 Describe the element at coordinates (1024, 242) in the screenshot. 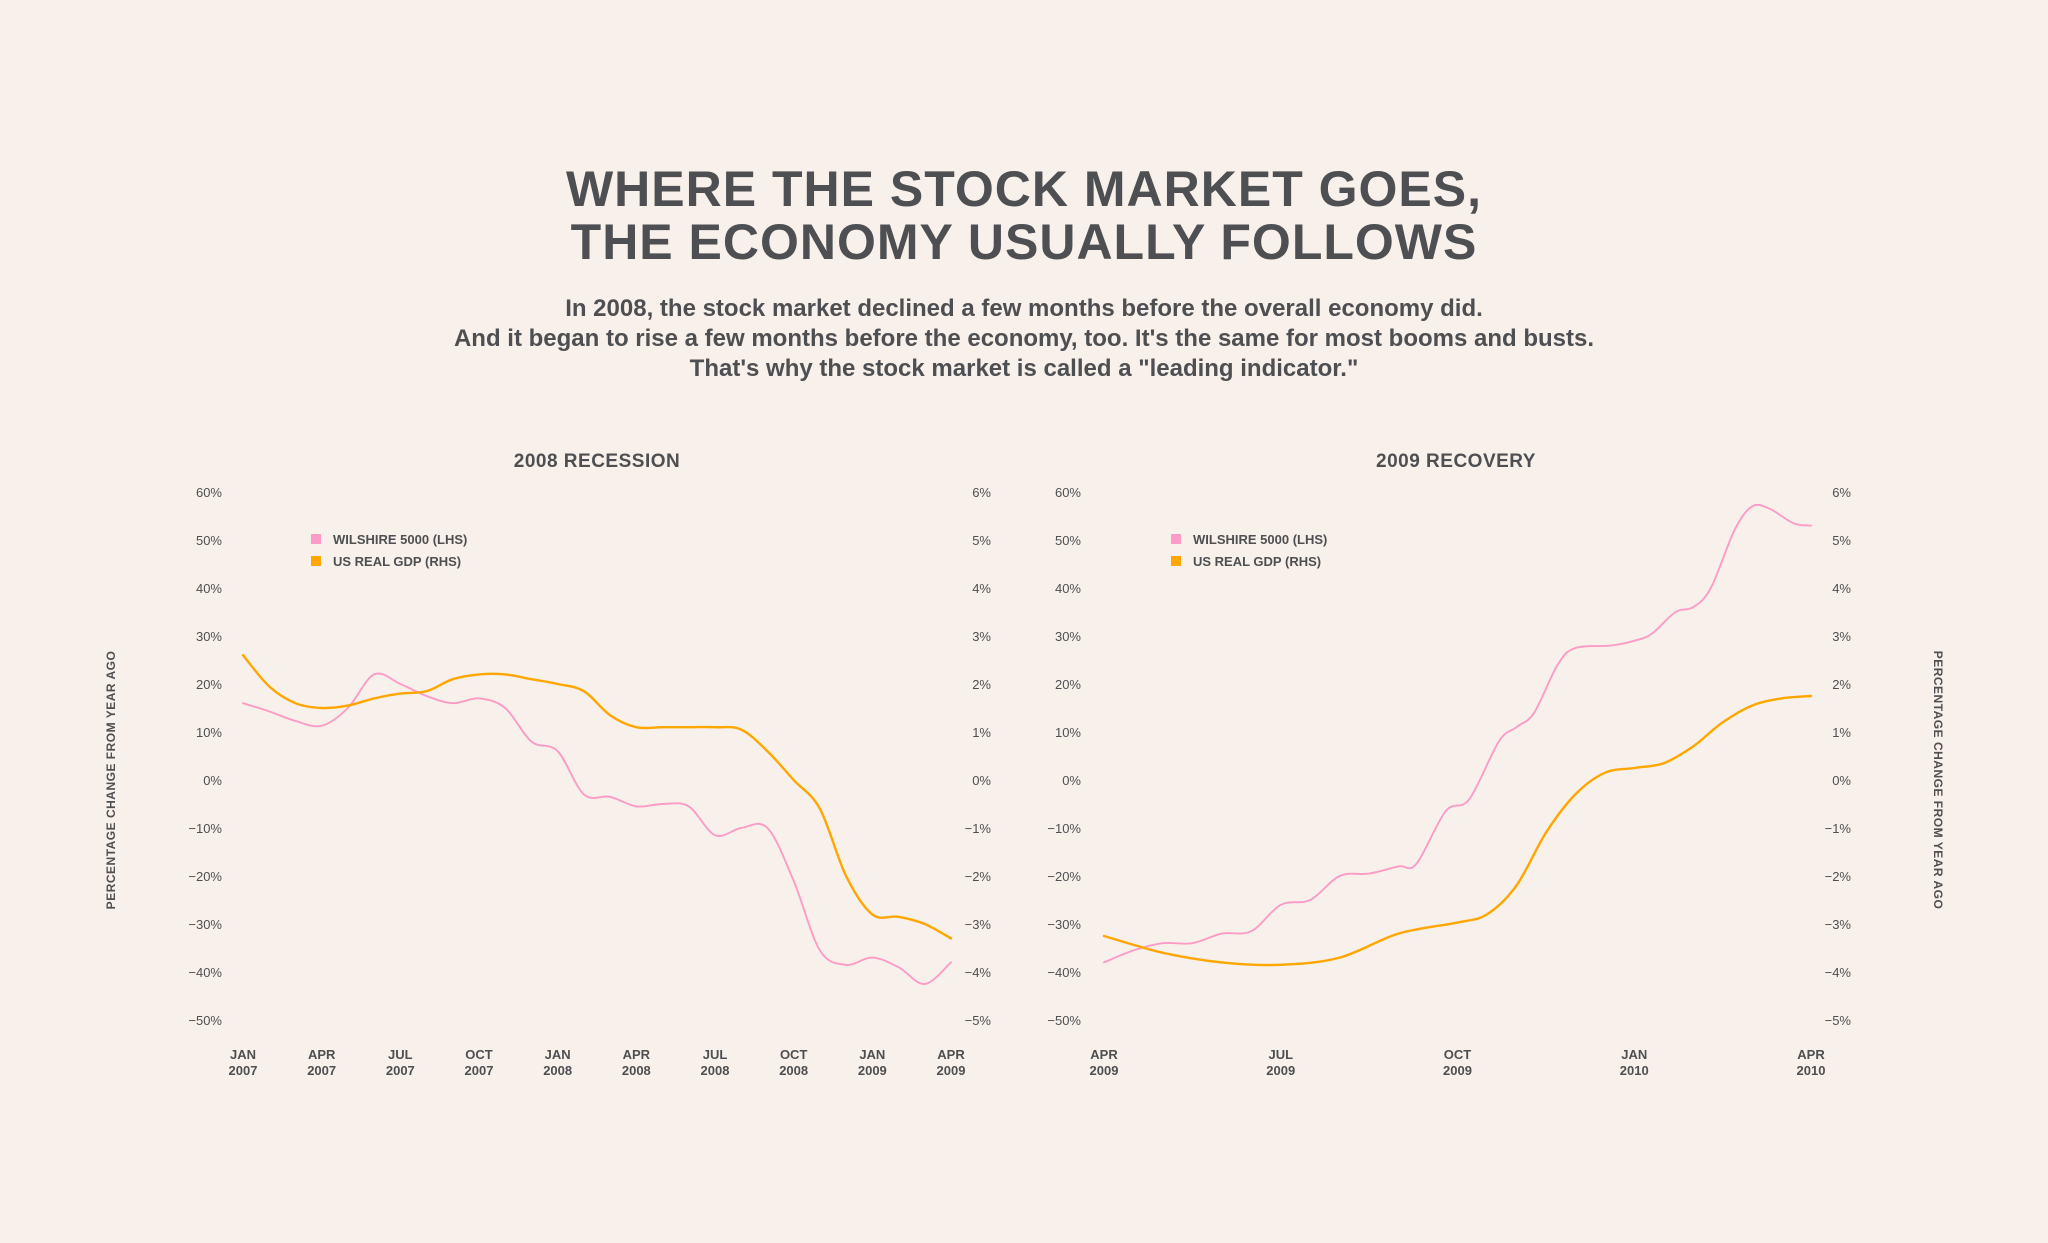

I see `title-line-2: THE ECONOMY USUALLY FOLLOWS` at that location.